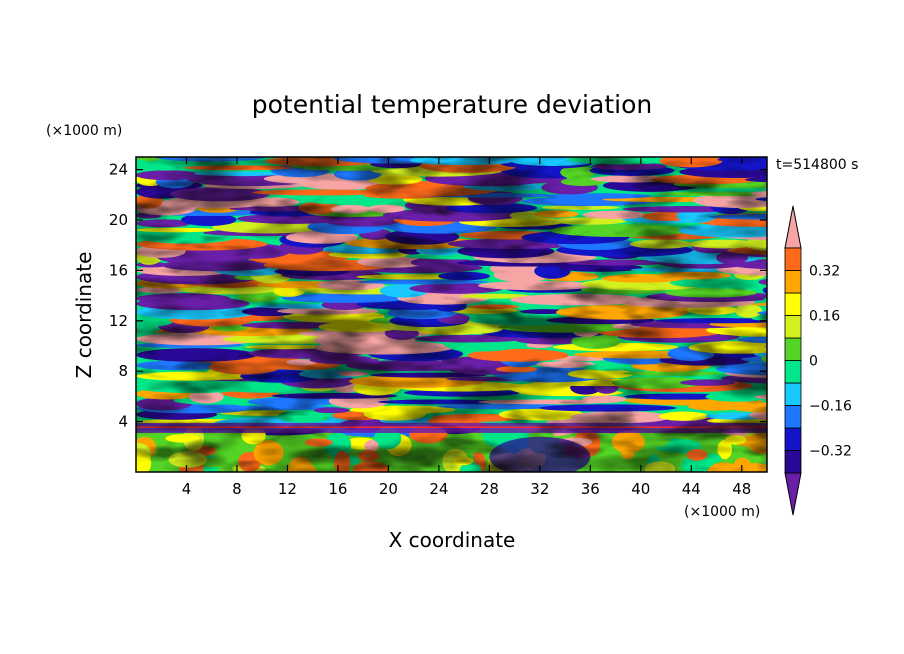  Describe the element at coordinates (830, 407) in the screenshot. I see `colorbar-tick-label: −0.16` at that location.